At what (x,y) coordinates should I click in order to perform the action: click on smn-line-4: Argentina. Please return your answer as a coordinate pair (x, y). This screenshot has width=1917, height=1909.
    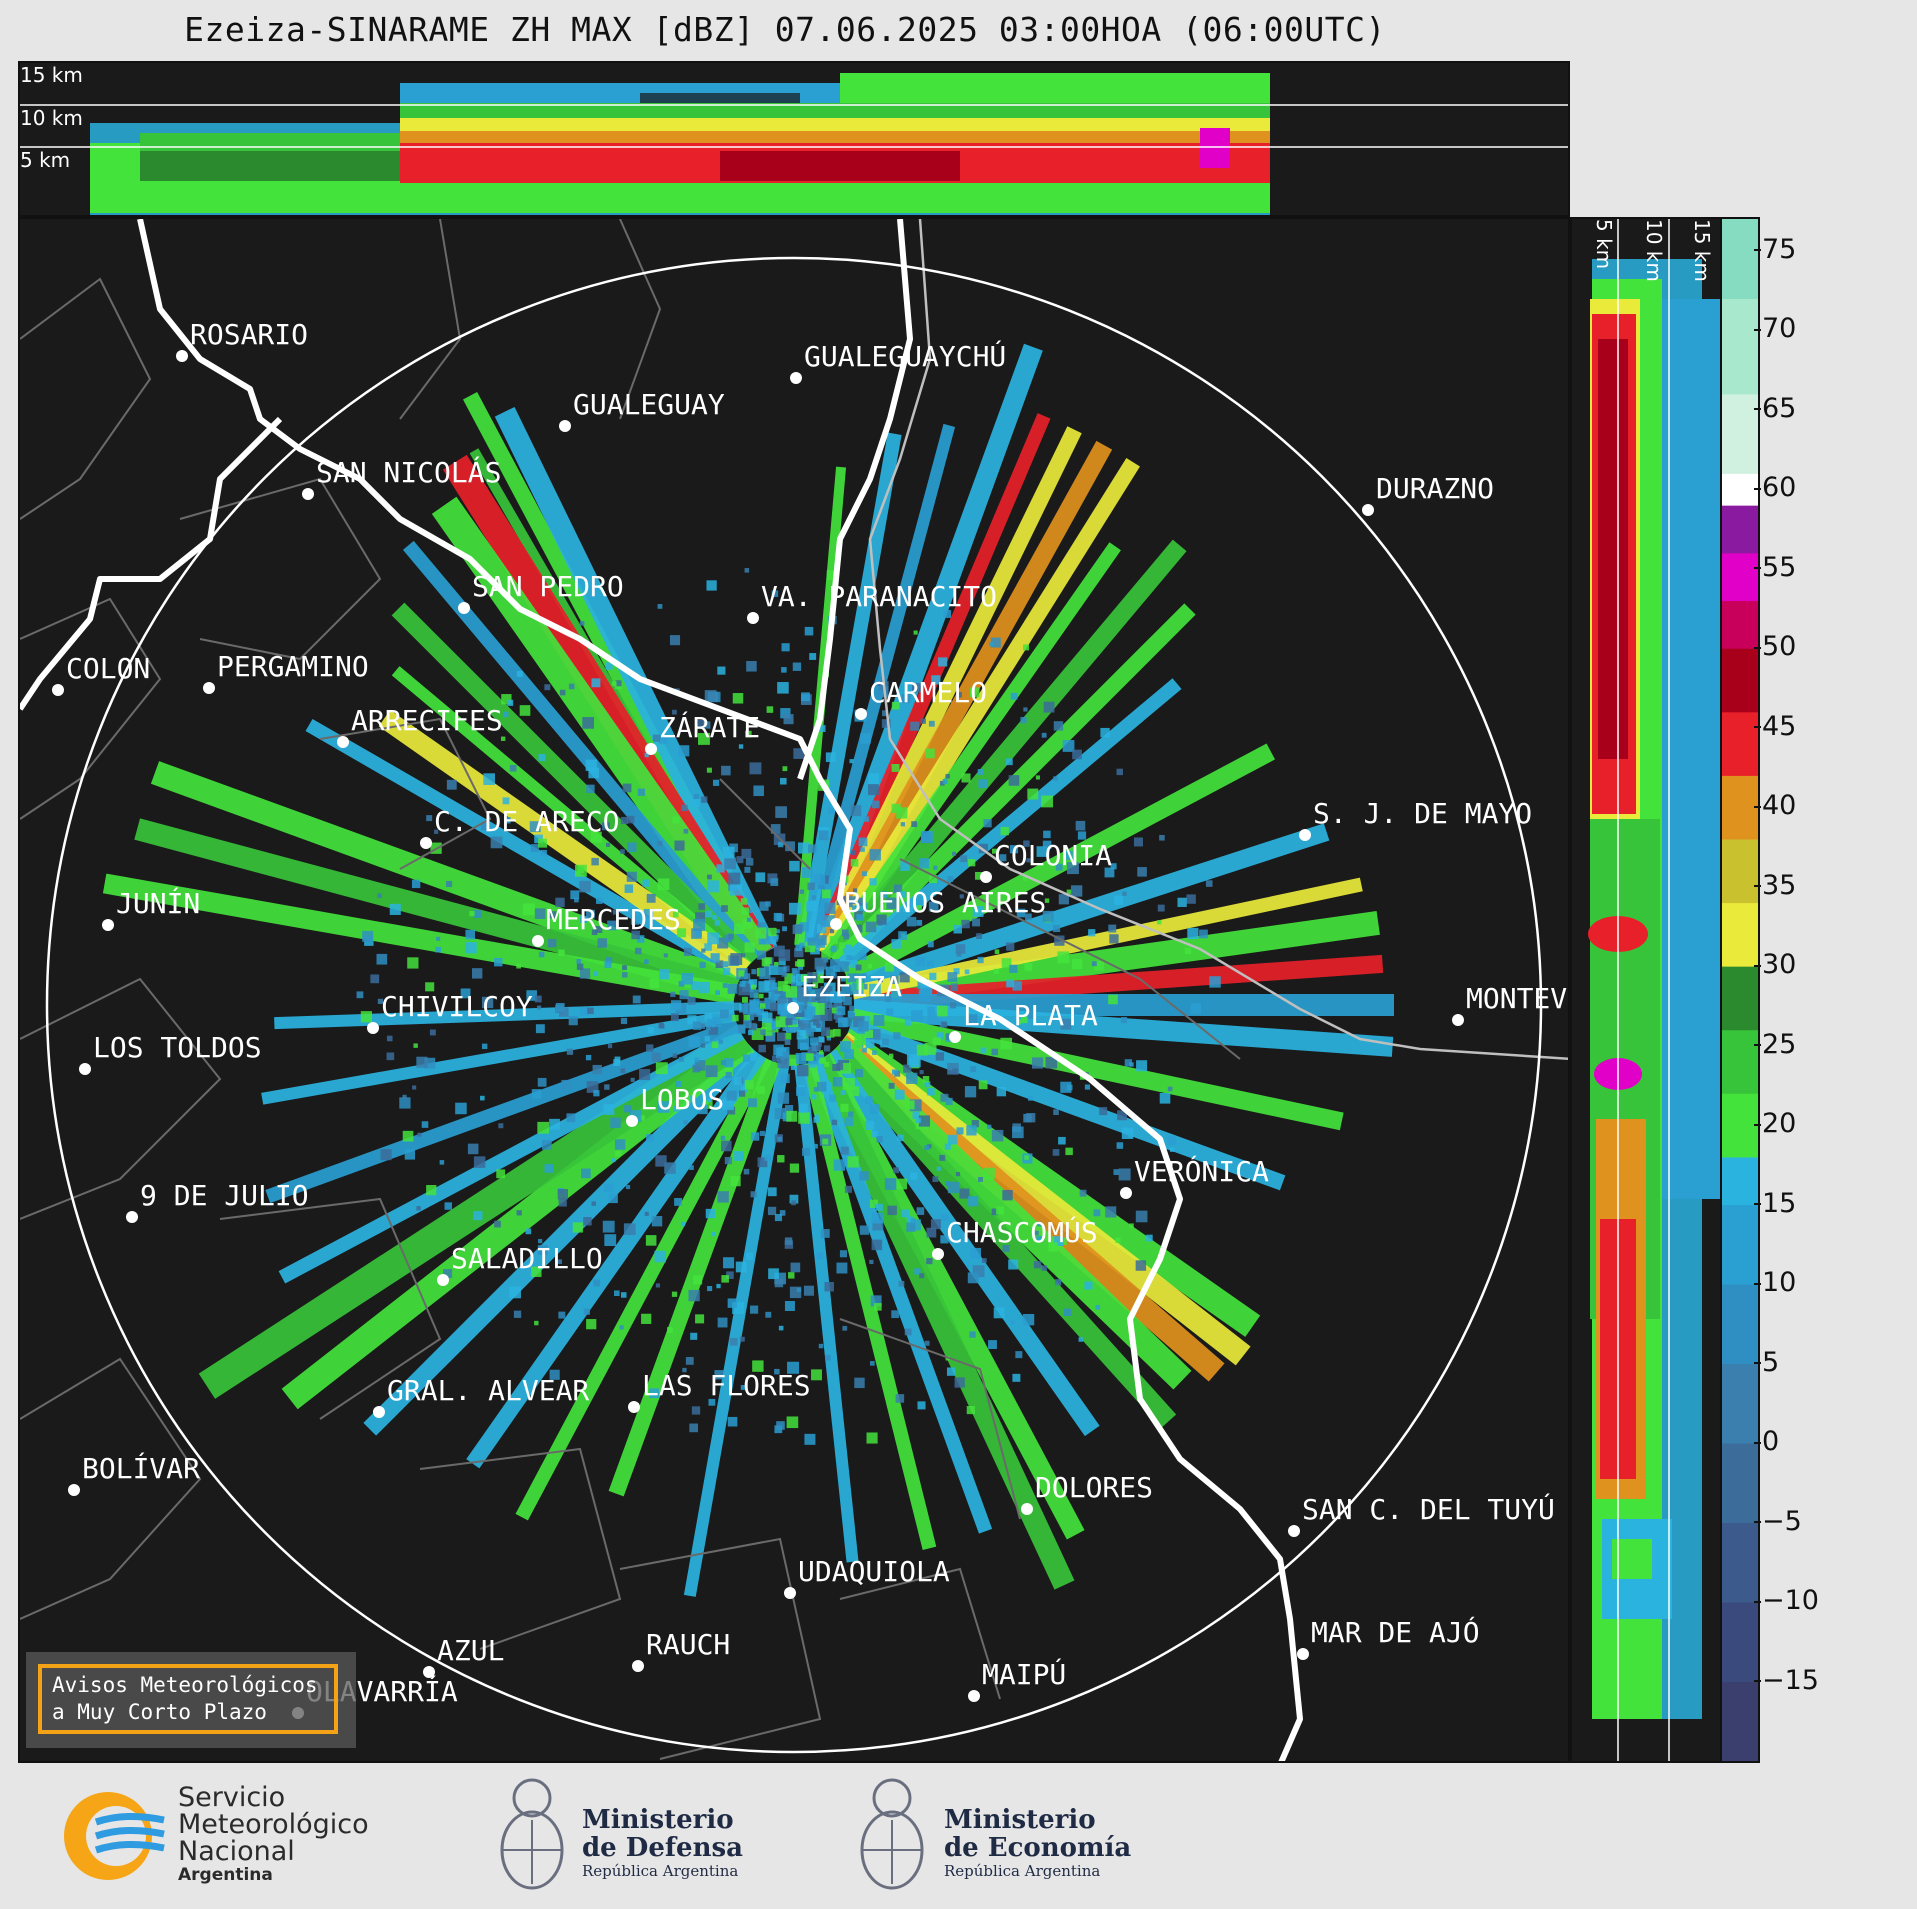
    Looking at the image, I should click on (225, 1875).